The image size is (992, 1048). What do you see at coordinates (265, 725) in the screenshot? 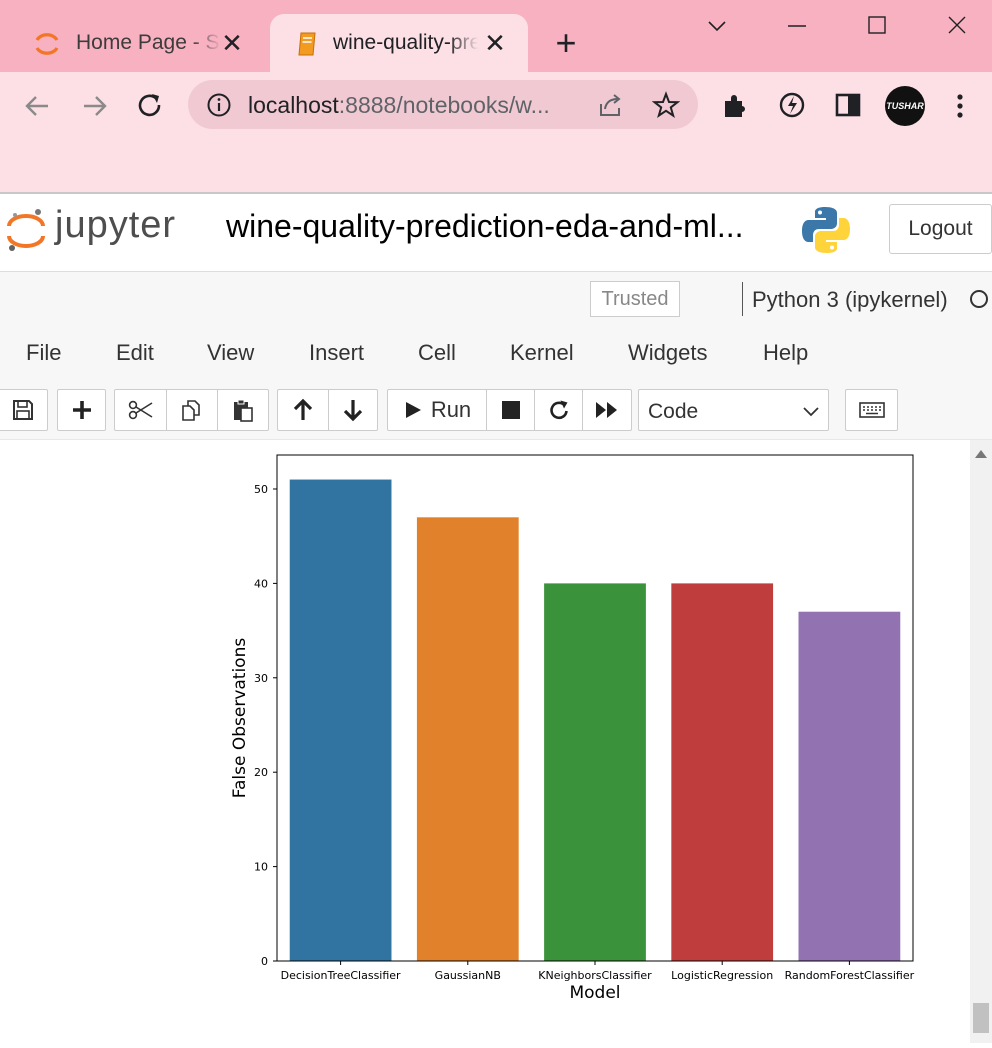
I see `y-axis: 0 10 20 30 40 50` at bounding box center [265, 725].